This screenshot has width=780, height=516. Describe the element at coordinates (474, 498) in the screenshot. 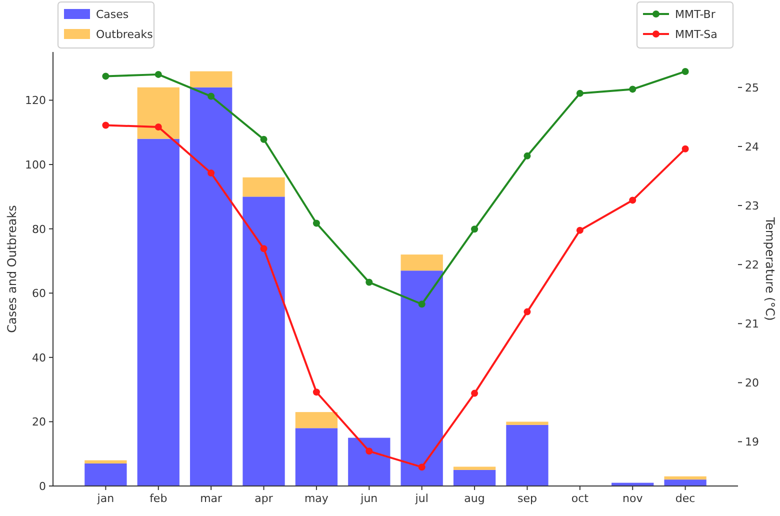

I see `x-tick-label: aug` at that location.